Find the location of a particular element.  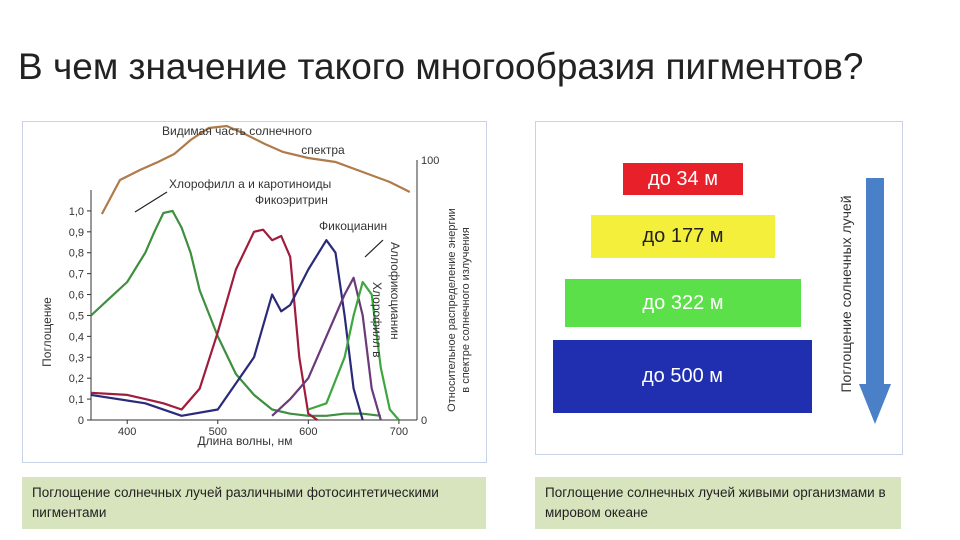

chlorophyll-b-label: Хлорофилл в is located at coordinates (377, 319).